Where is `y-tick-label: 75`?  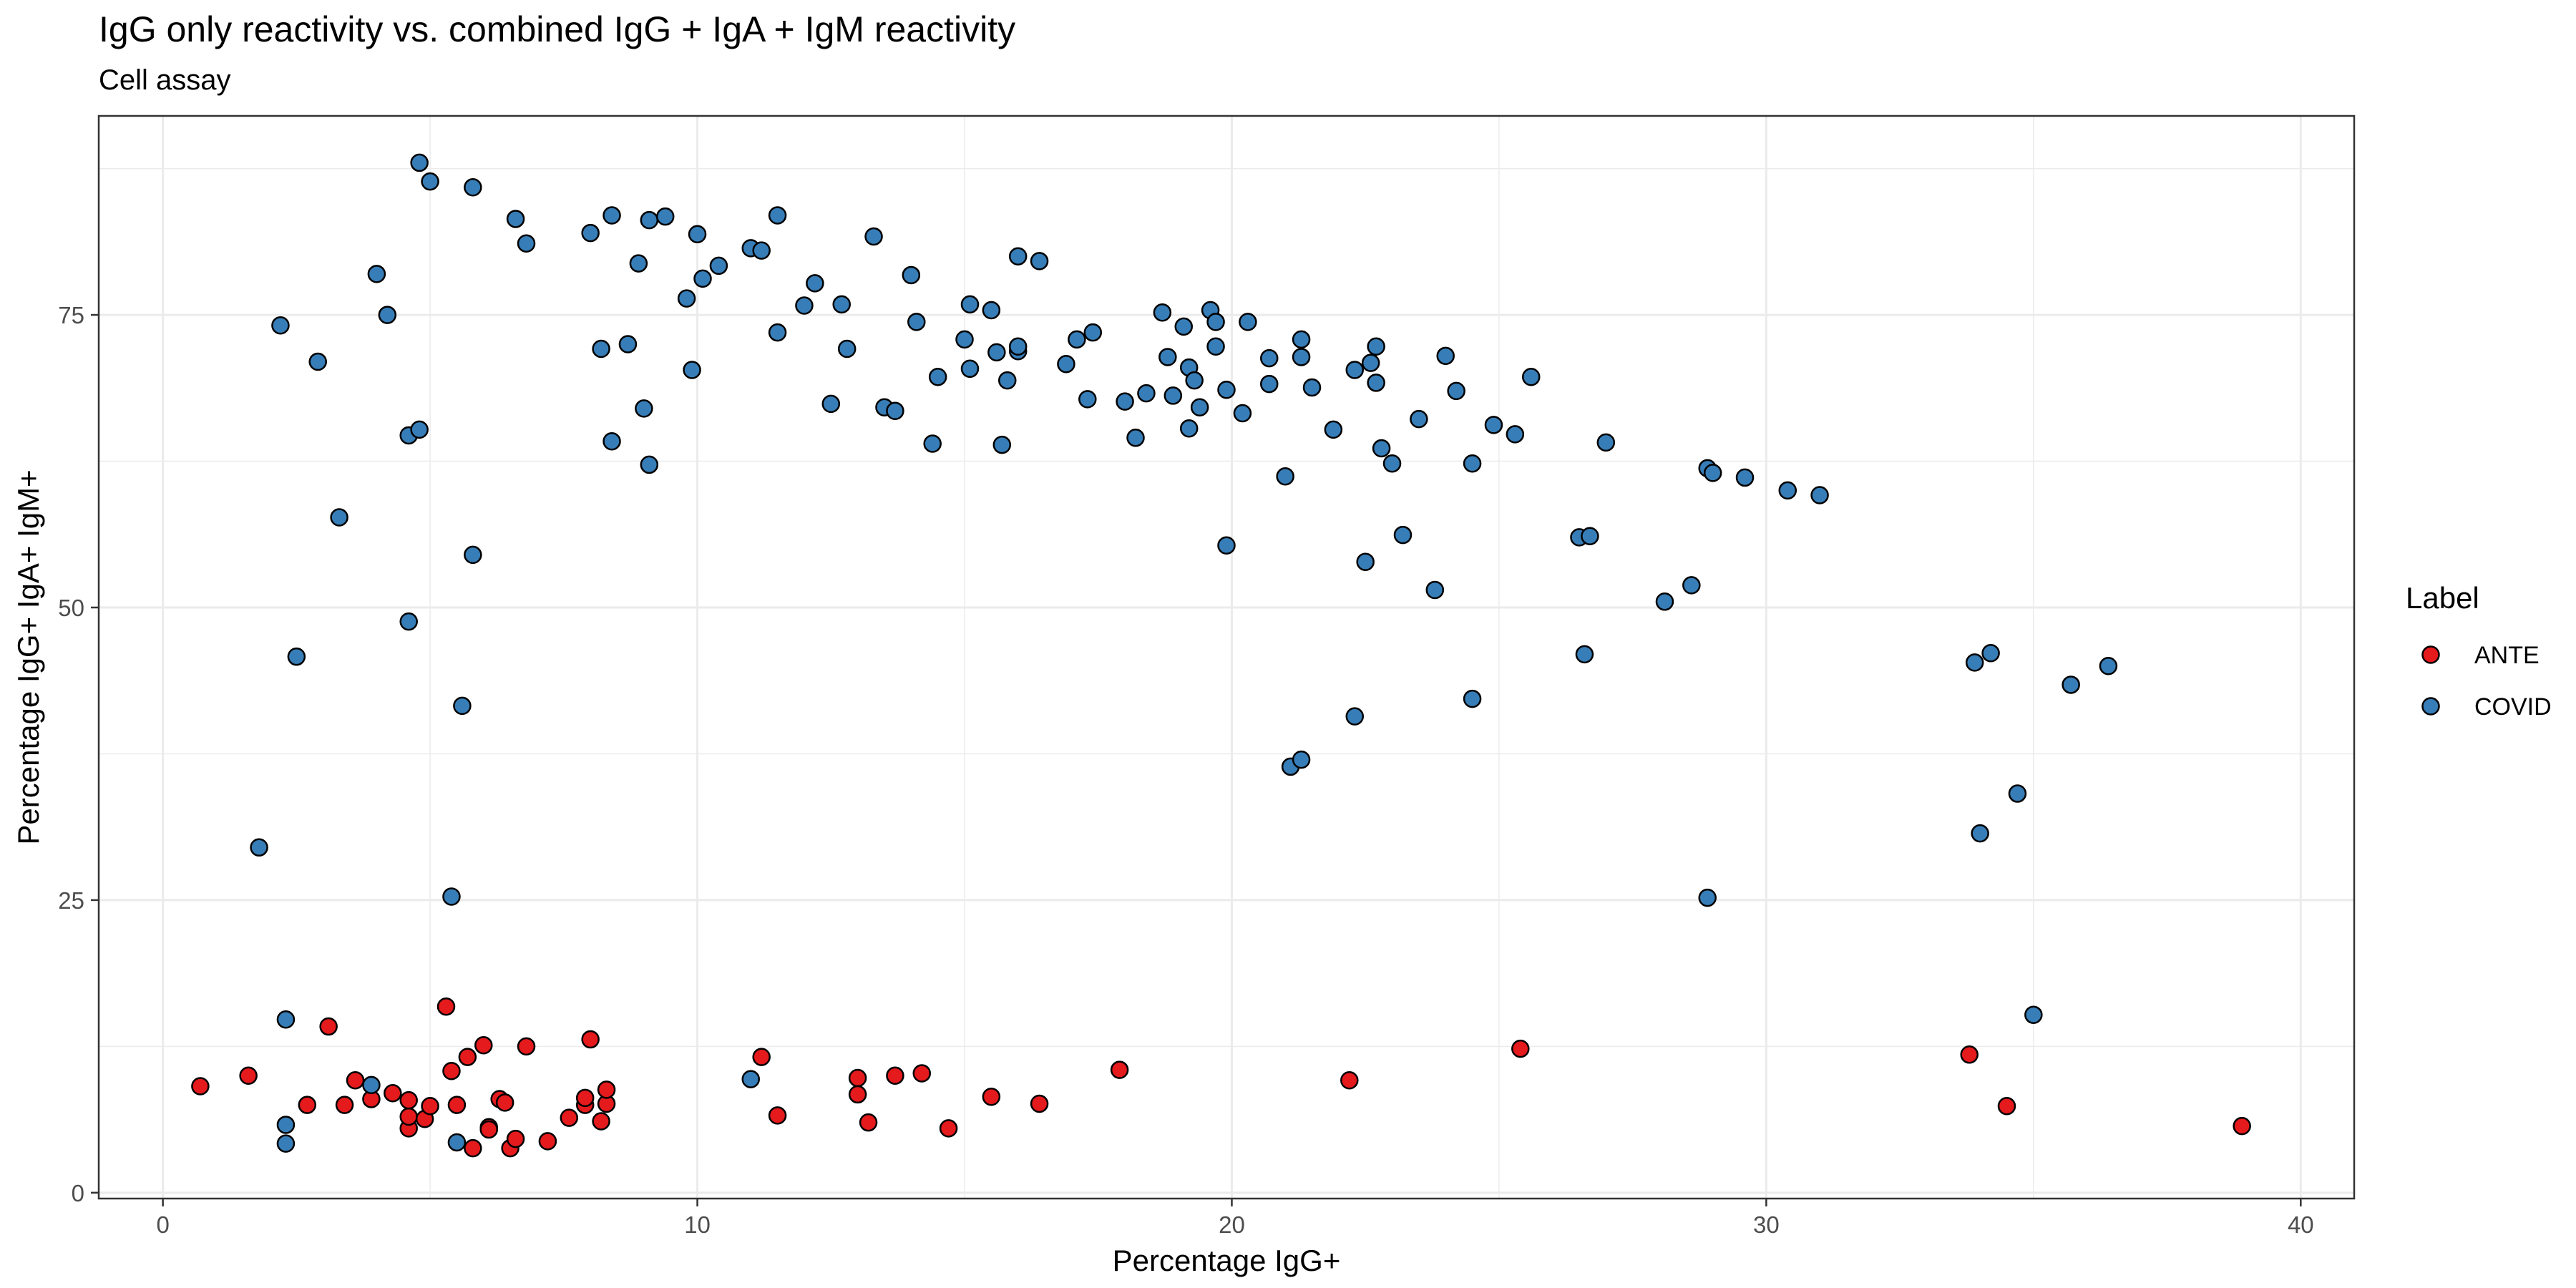
y-tick-label: 75 is located at coordinates (71, 315).